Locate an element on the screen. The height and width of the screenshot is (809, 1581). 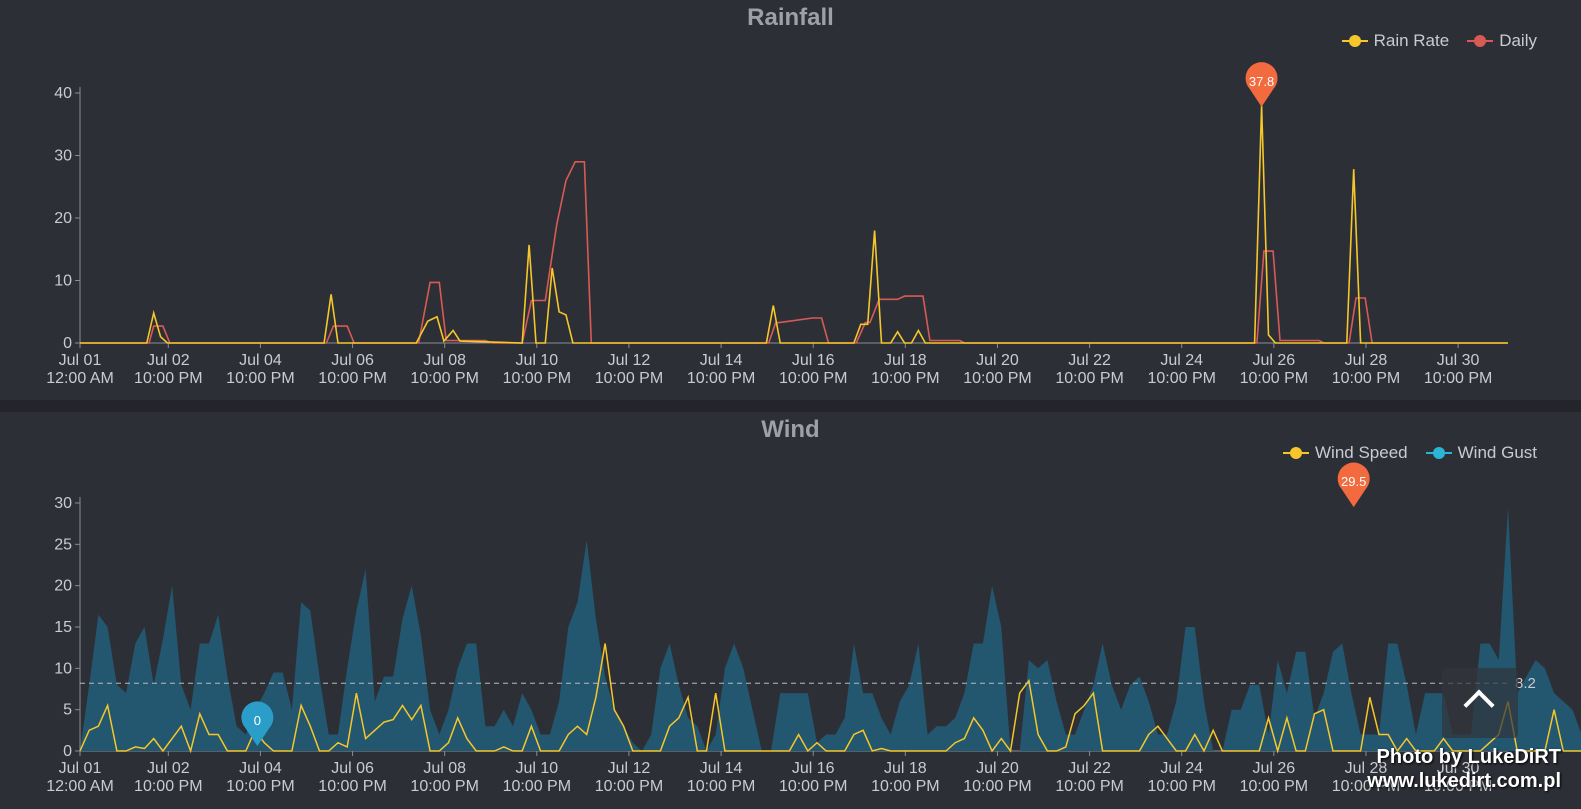
rain-y-tick-label: 40 is located at coordinates (63, 93).